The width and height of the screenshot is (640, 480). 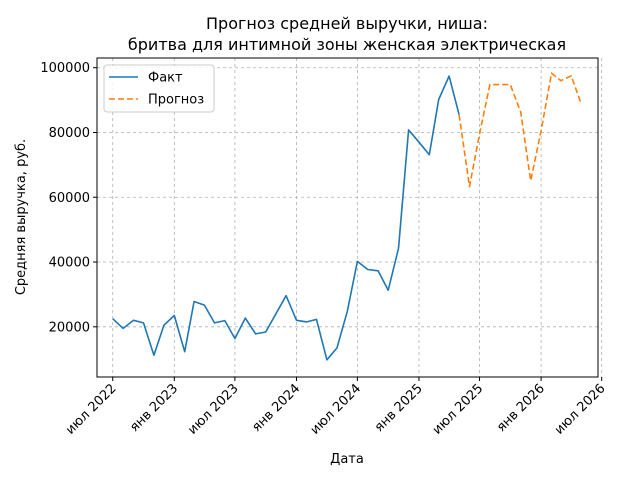 What do you see at coordinates (347, 23) in the screenshot?
I see `chart-title: Прогноз средней выручки, ниша:` at bounding box center [347, 23].